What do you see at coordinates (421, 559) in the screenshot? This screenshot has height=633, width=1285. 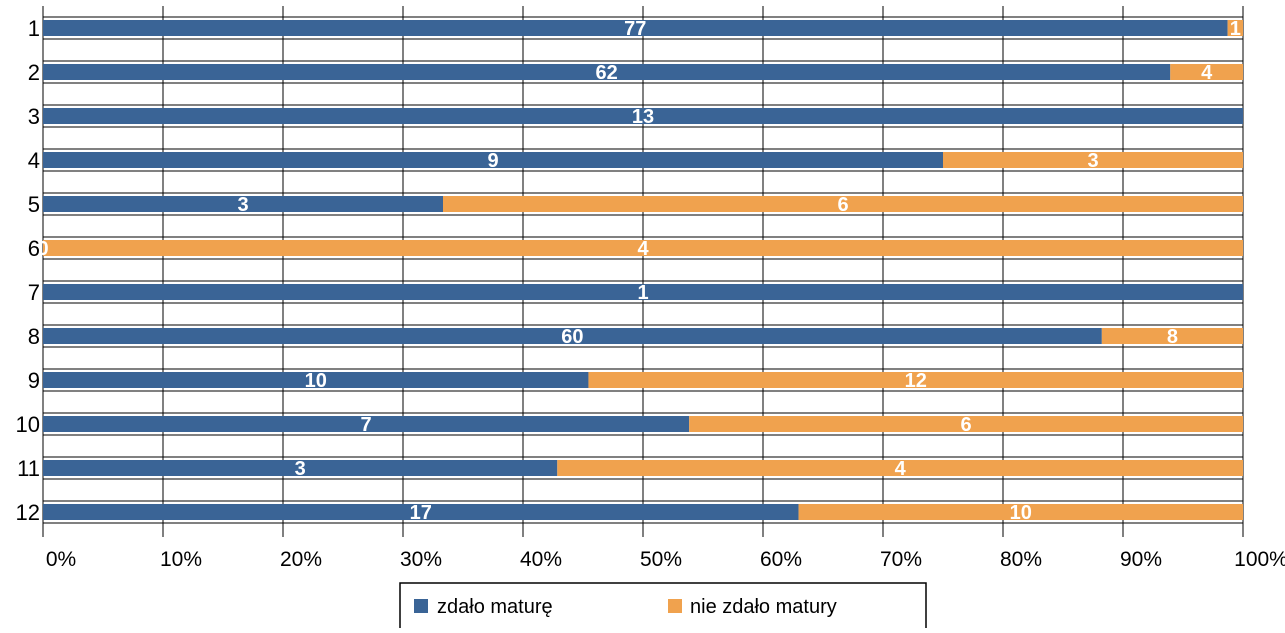 I see `x-tick-label: 30%` at bounding box center [421, 559].